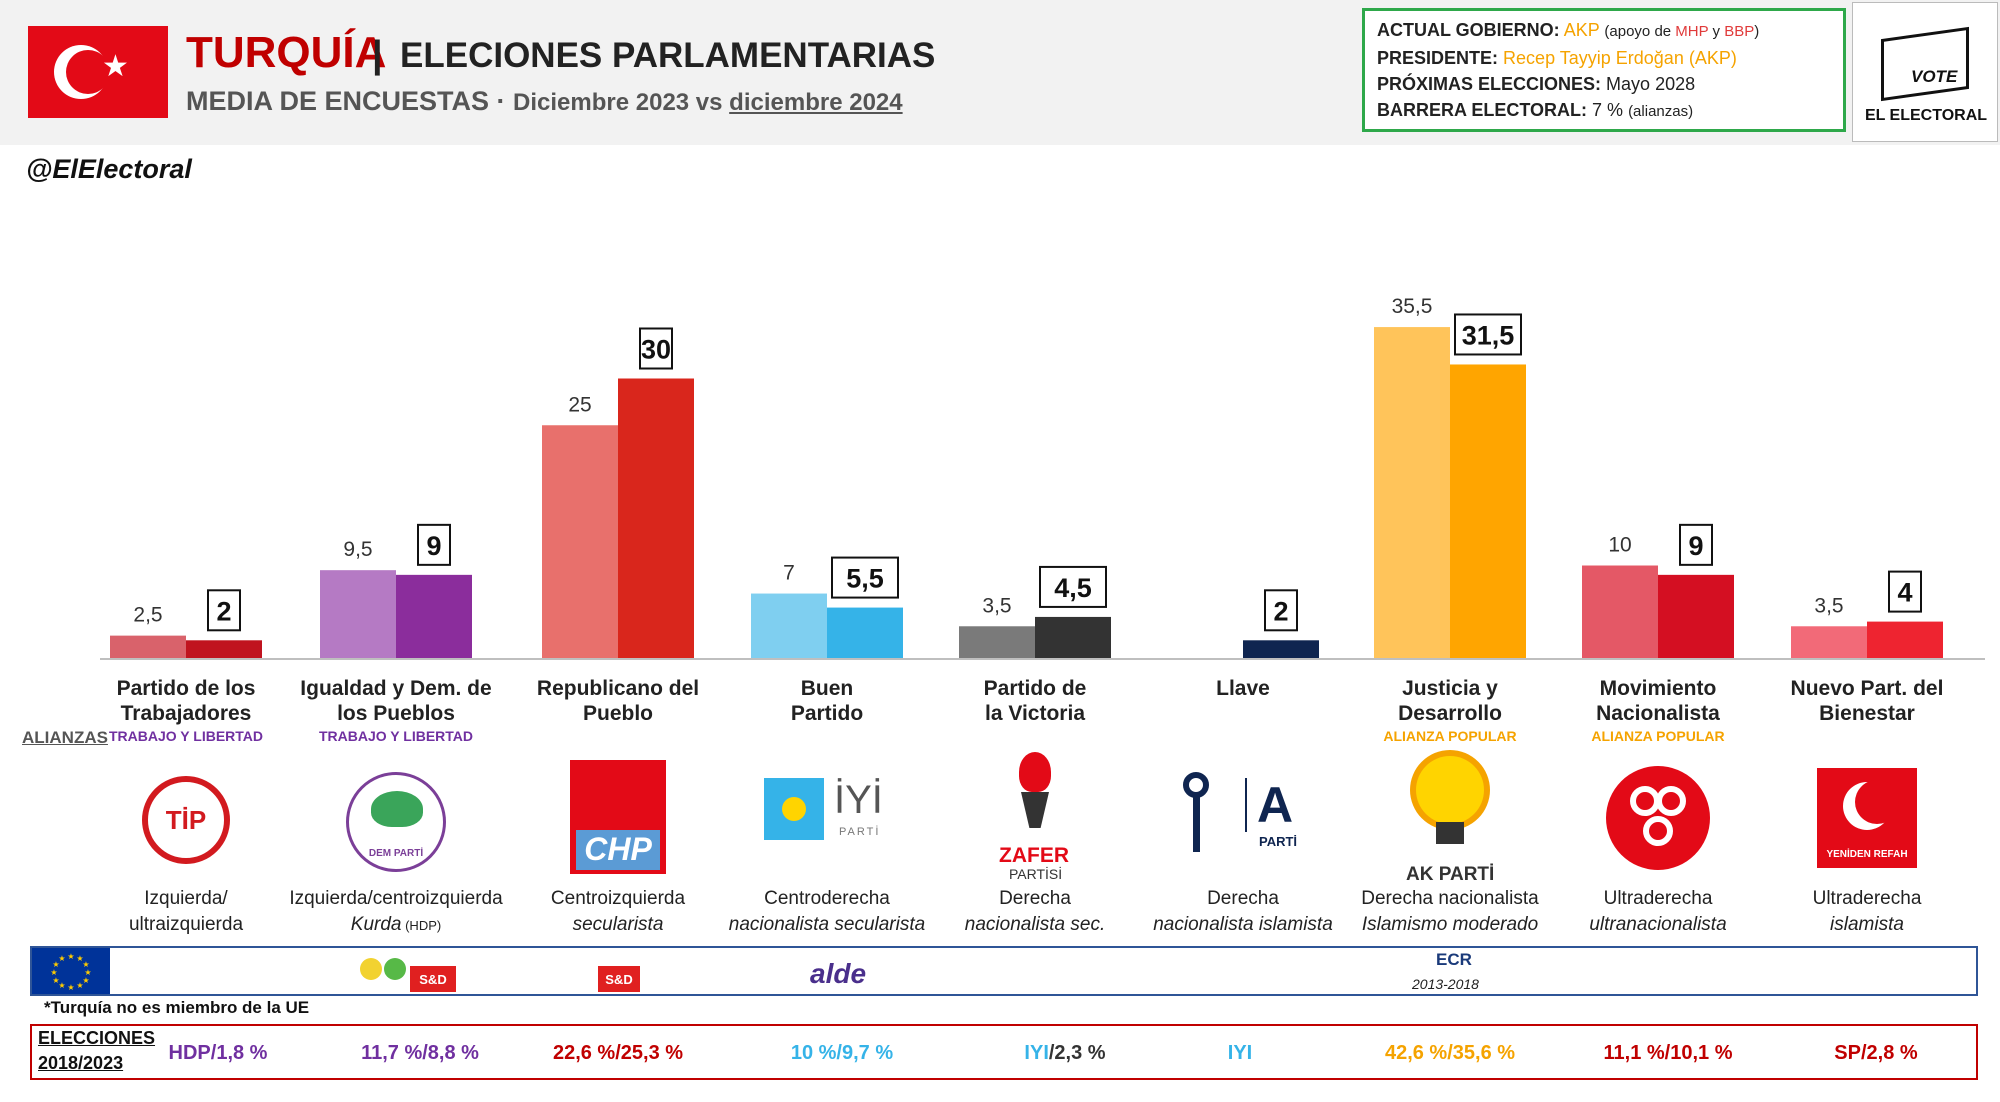 This screenshot has width=2000, height=1102. What do you see at coordinates (618, 688) in the screenshot?
I see `party-name-line1: Republicano del` at bounding box center [618, 688].